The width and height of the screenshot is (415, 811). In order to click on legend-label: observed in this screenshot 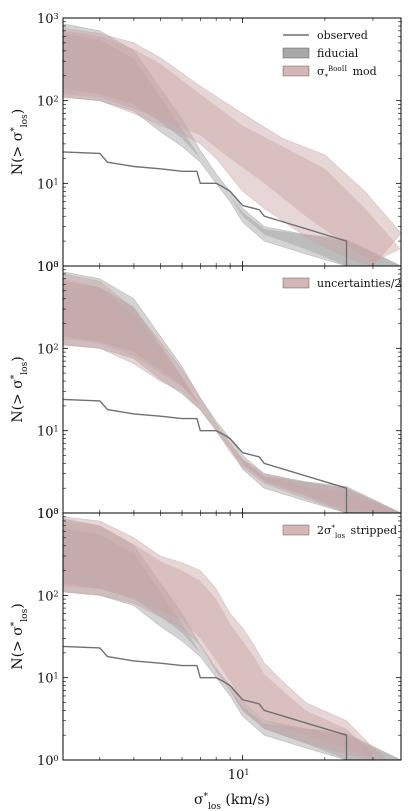, I will do `click(342, 35)`.